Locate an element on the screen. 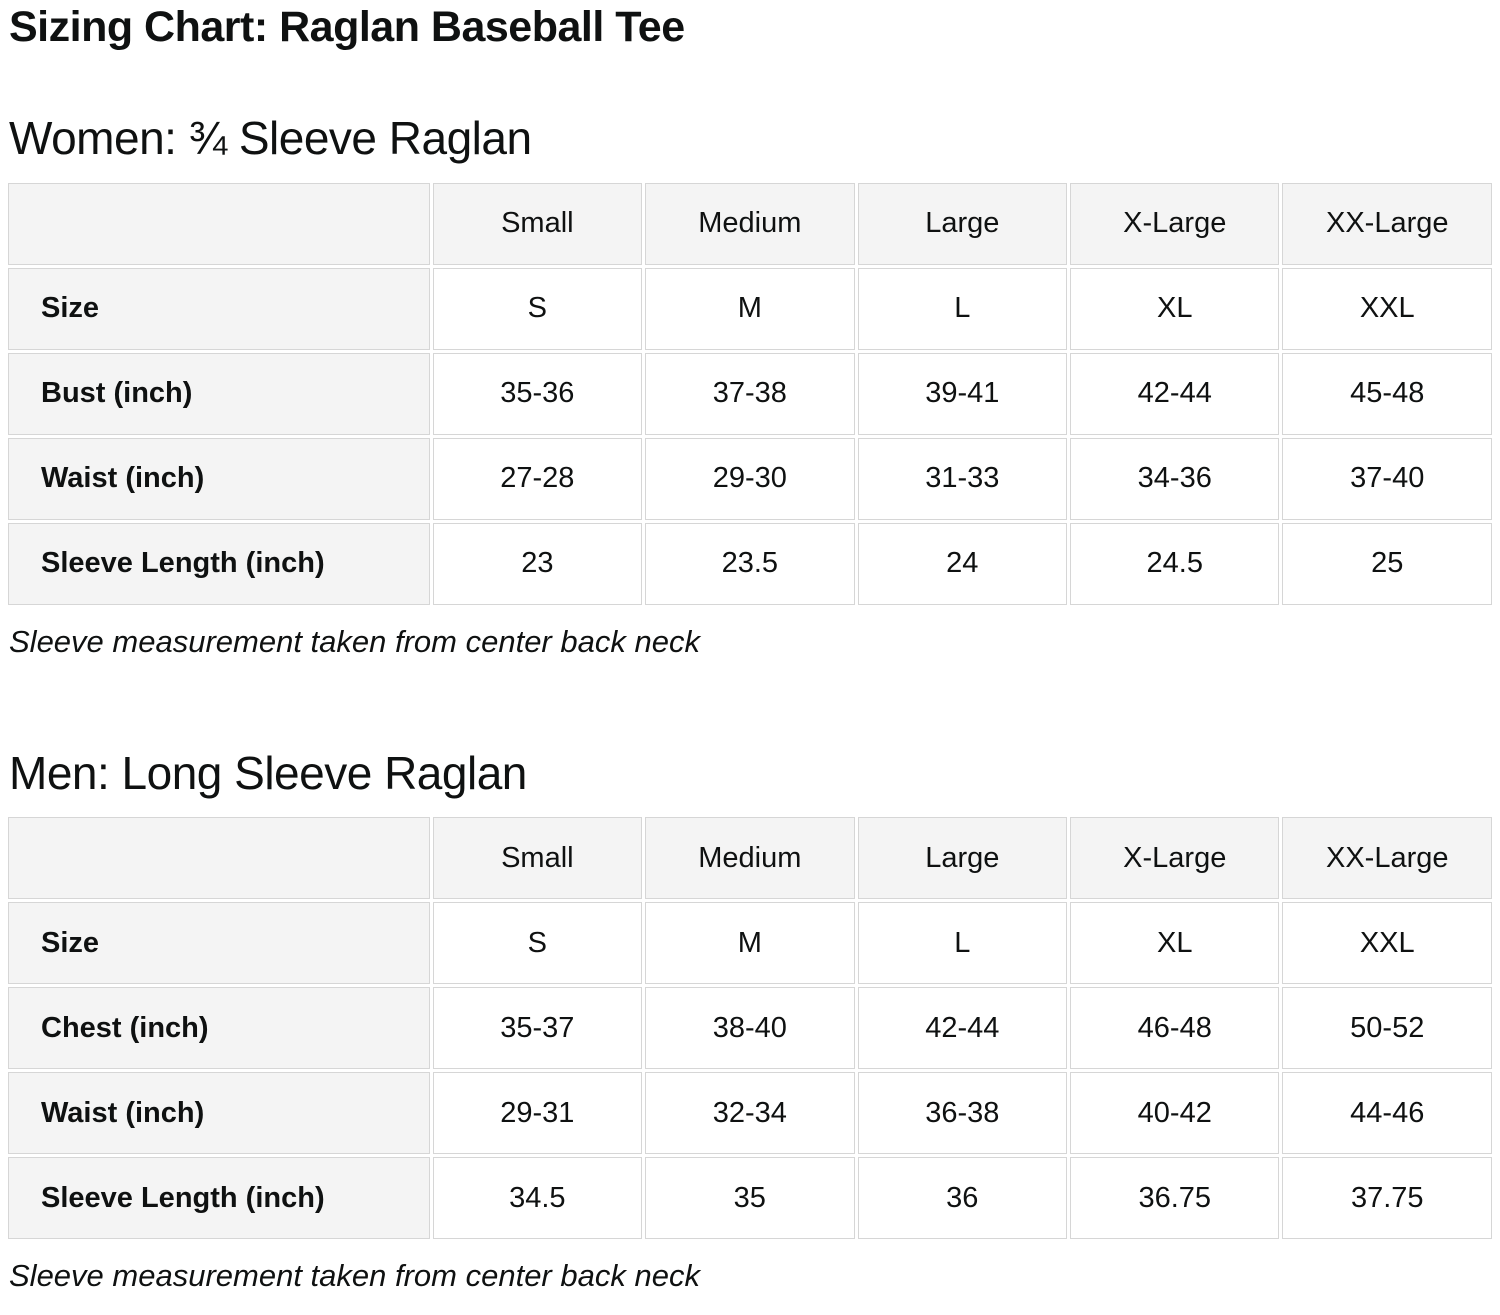 The image size is (1500, 1315). men-header-row: Small Medium Large X-Large XX-Large is located at coordinates (750, 858).